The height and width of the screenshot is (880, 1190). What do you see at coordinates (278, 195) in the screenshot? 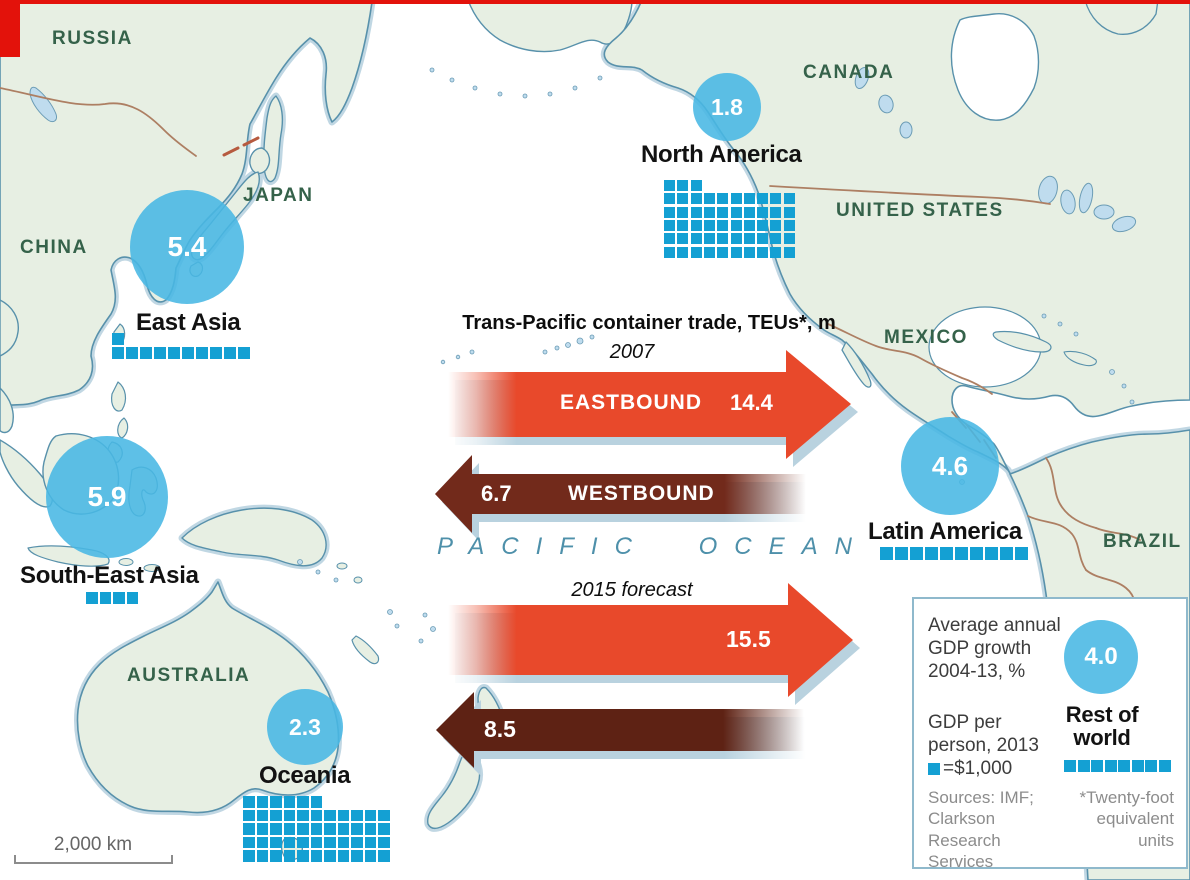
I see `country-label: JAPAN` at bounding box center [278, 195].